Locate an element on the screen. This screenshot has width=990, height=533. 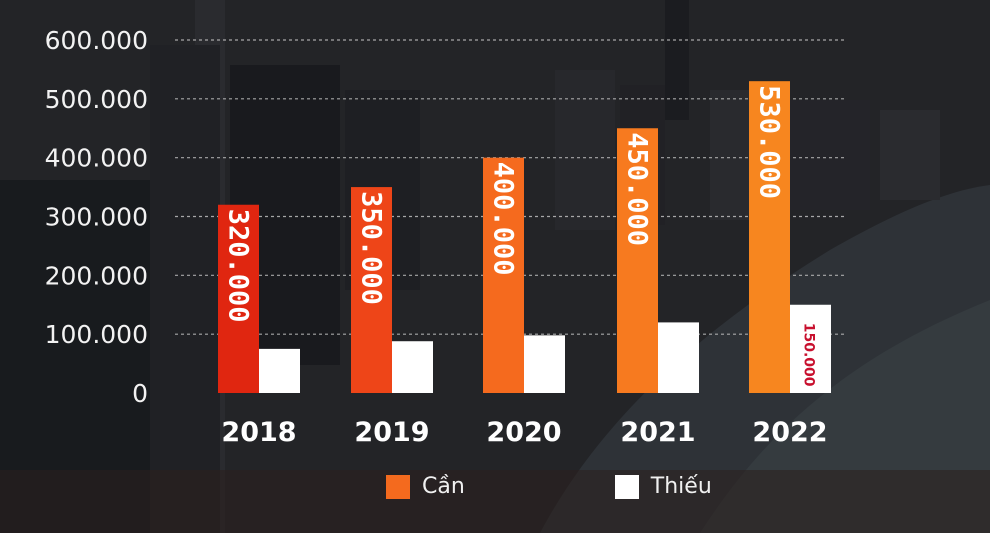
x-category-label: 2021 is located at coordinates (657, 432).